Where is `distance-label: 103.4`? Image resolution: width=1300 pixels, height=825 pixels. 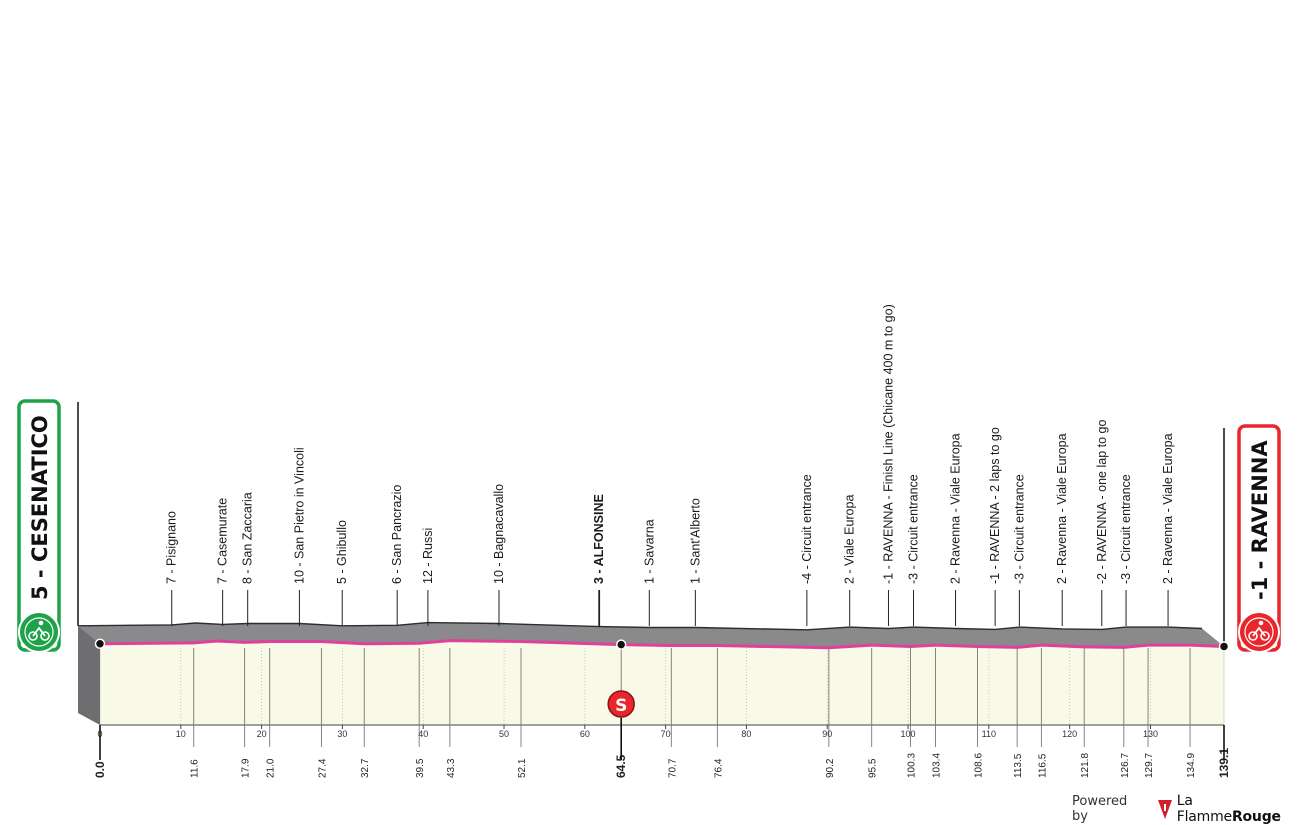
distance-label: 103.4 is located at coordinates (937, 765).